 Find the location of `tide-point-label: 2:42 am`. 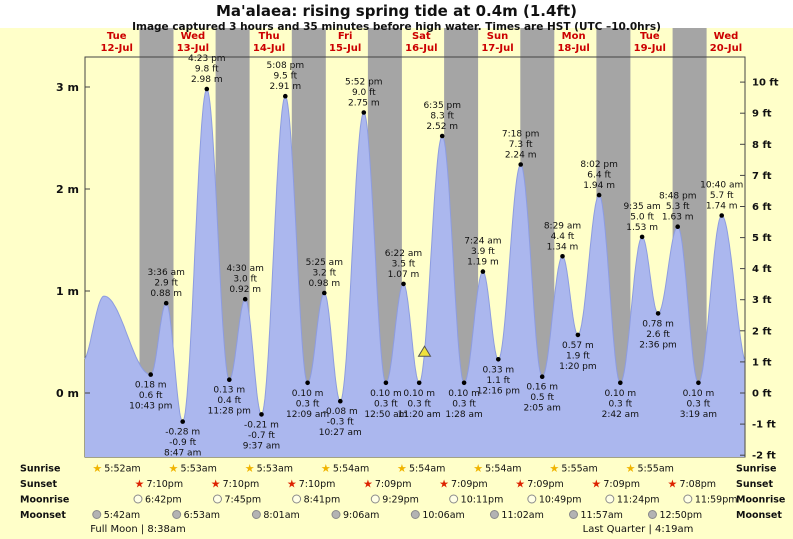

tide-point-label: 2:42 am is located at coordinates (620, 415).